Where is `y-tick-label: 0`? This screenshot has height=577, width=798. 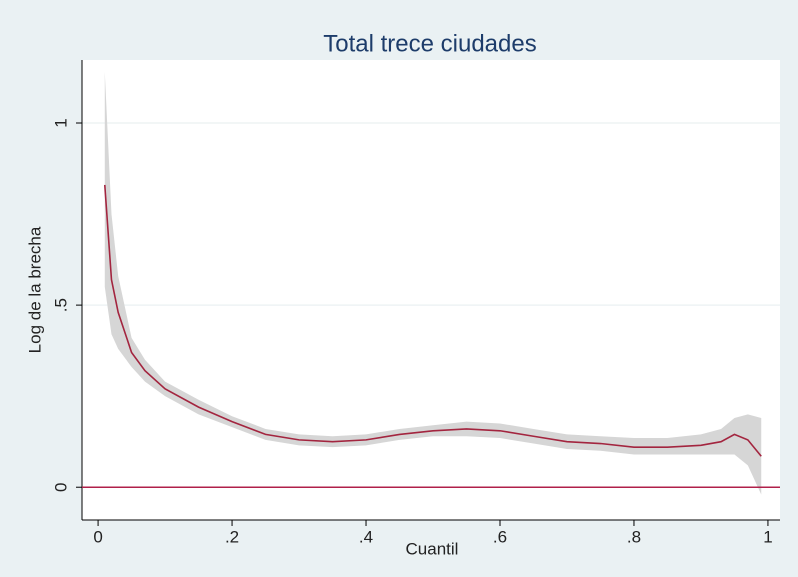
y-tick-label: 0 is located at coordinates (60, 486).